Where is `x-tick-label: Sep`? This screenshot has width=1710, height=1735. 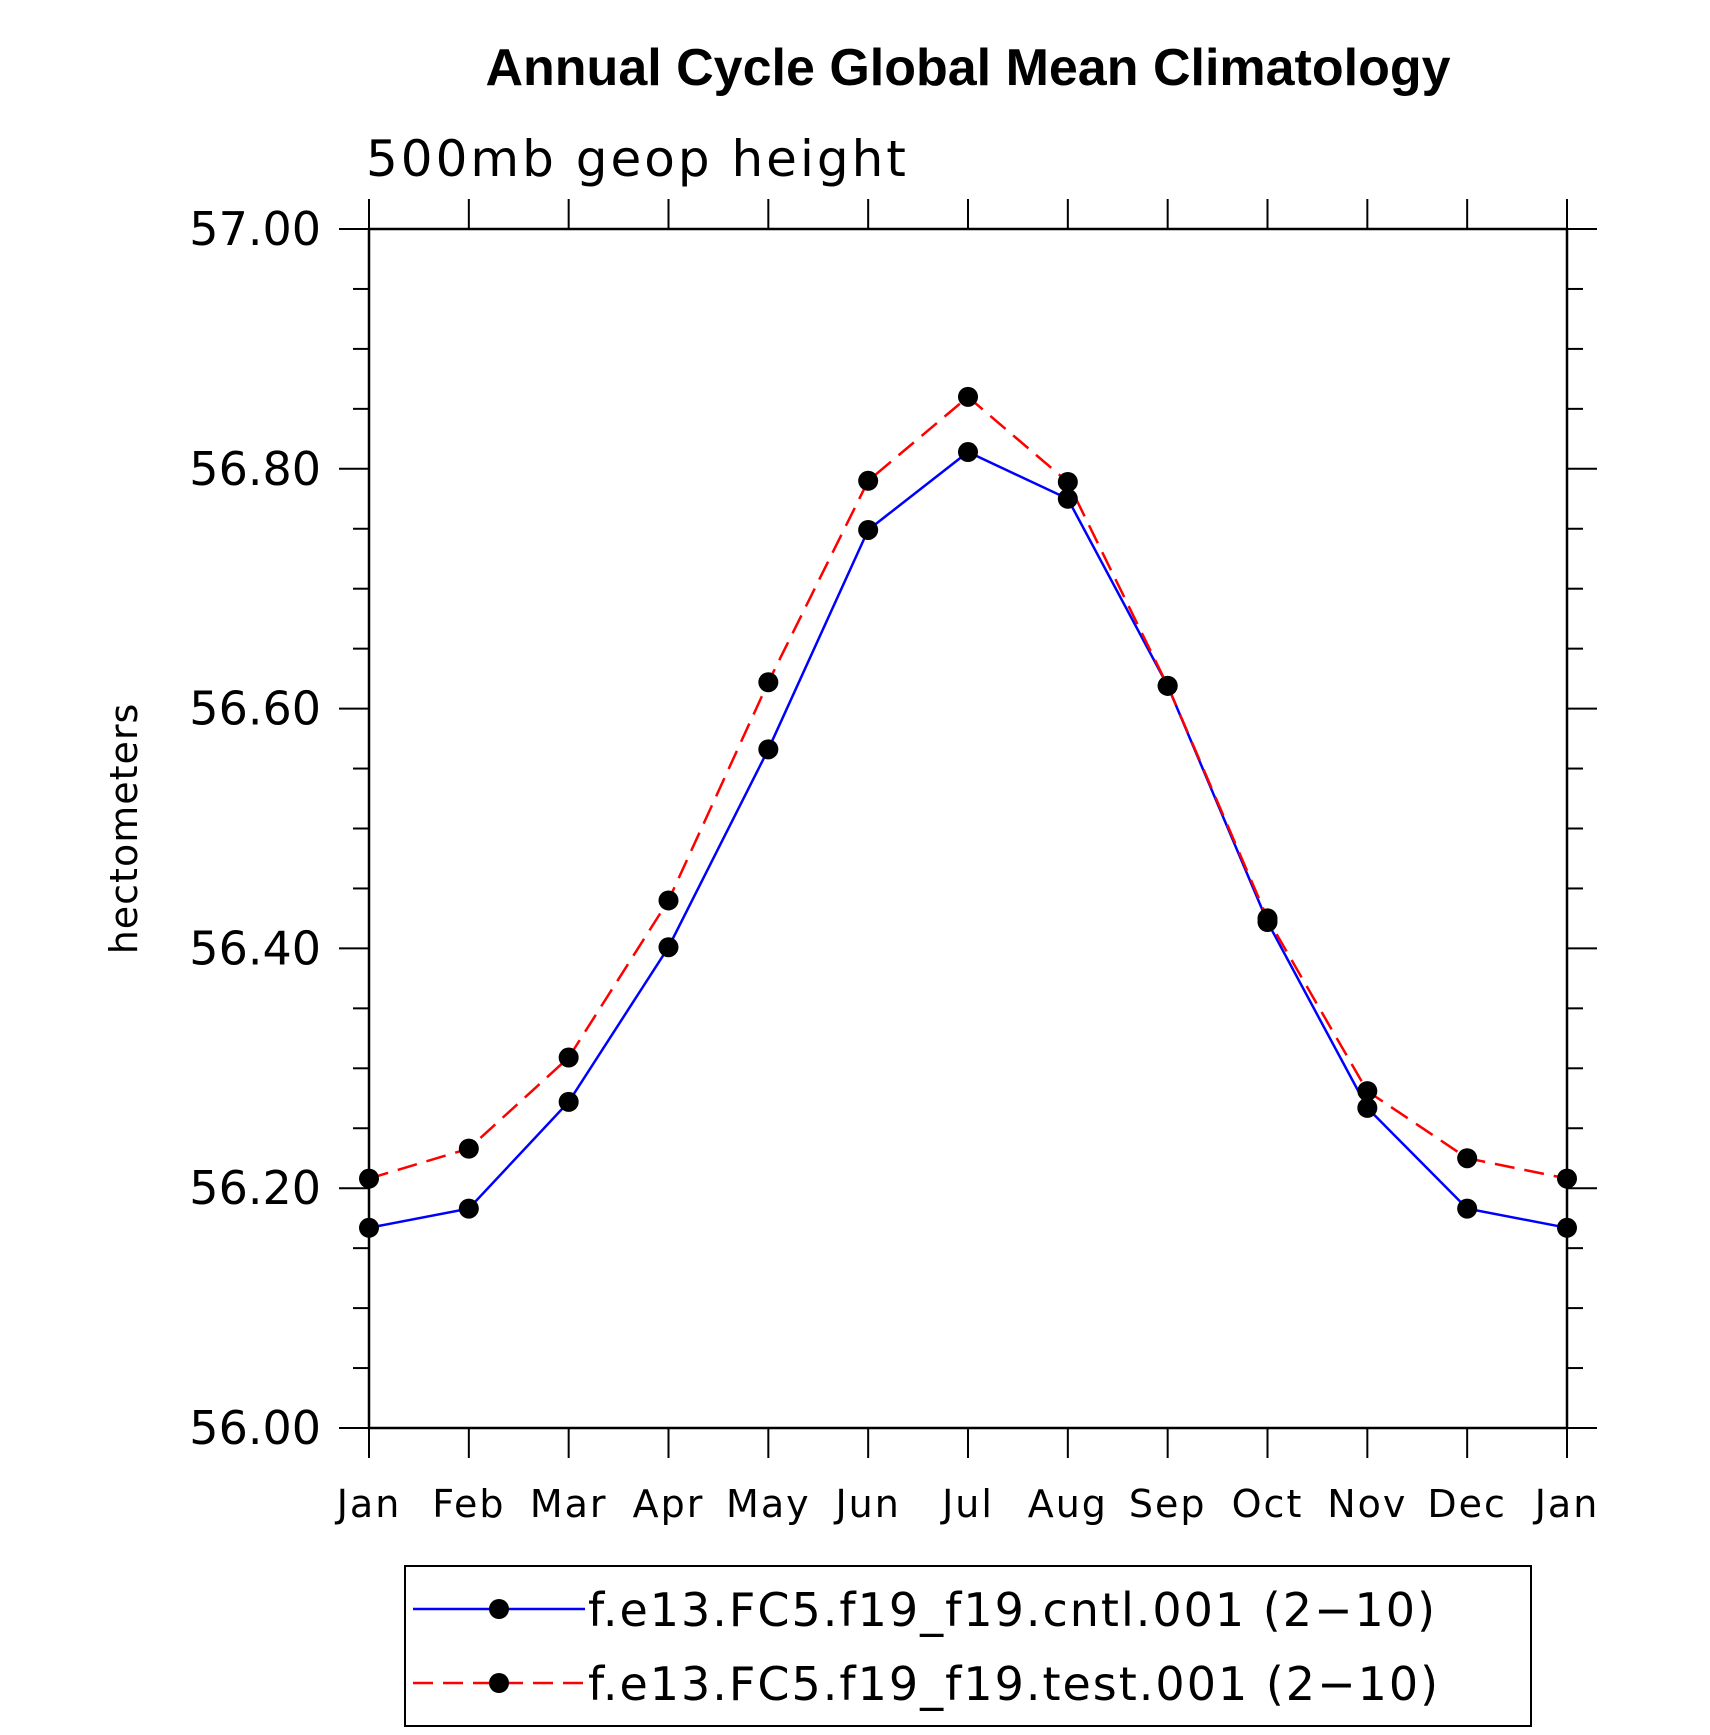
x-tick-label: Sep is located at coordinates (1168, 1504).